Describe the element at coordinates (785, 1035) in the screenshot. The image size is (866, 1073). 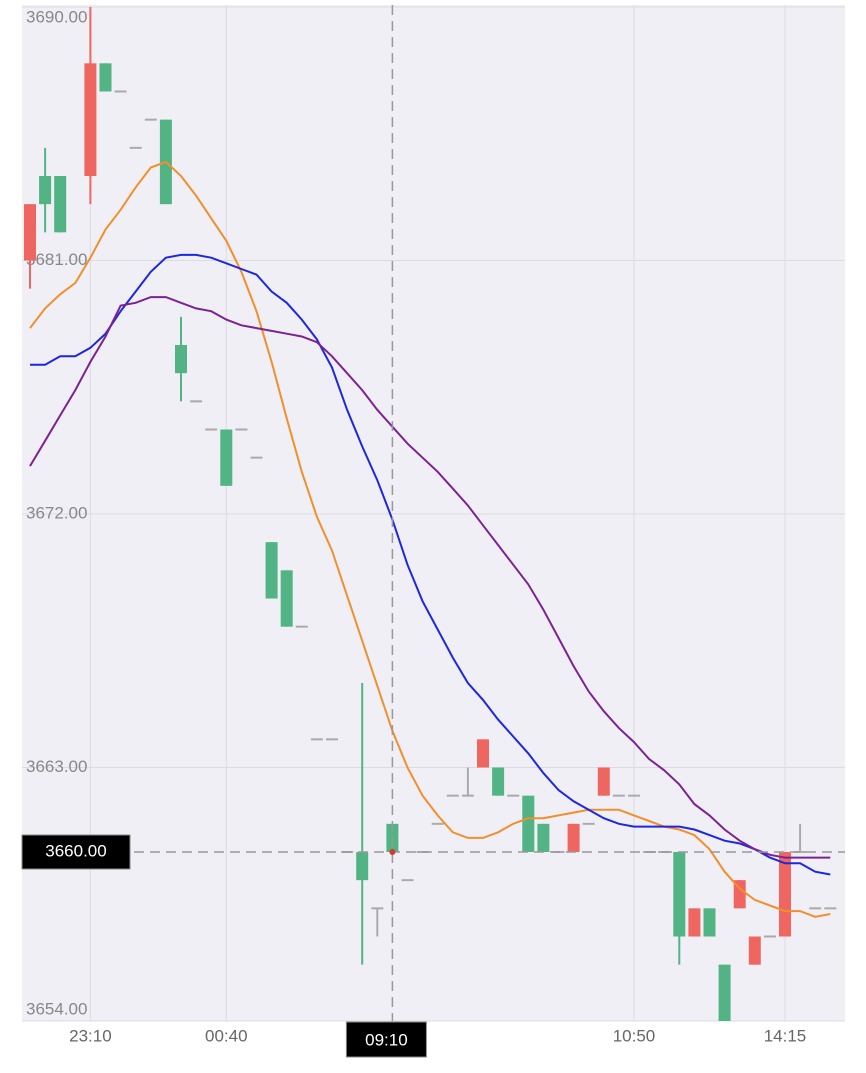
I see `x-tick-label: 14:15` at that location.